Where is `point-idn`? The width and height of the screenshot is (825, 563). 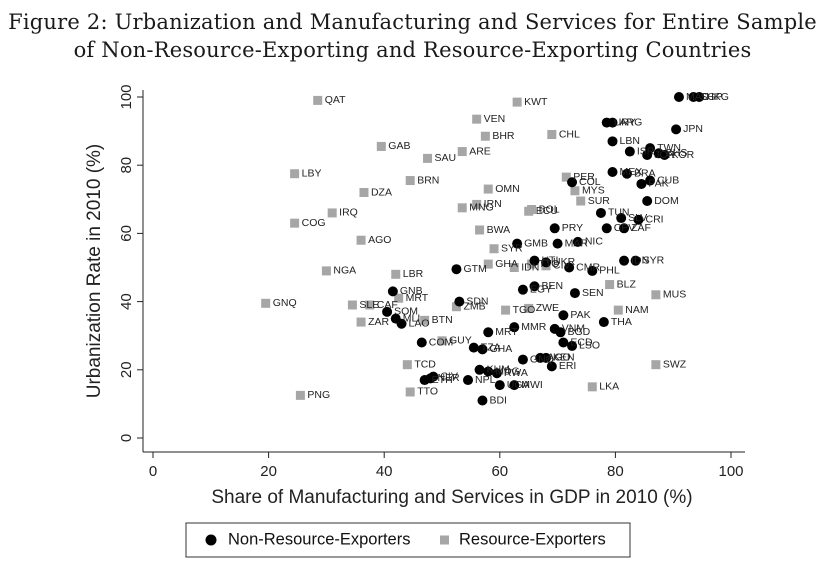
point-idn is located at coordinates (514, 267).